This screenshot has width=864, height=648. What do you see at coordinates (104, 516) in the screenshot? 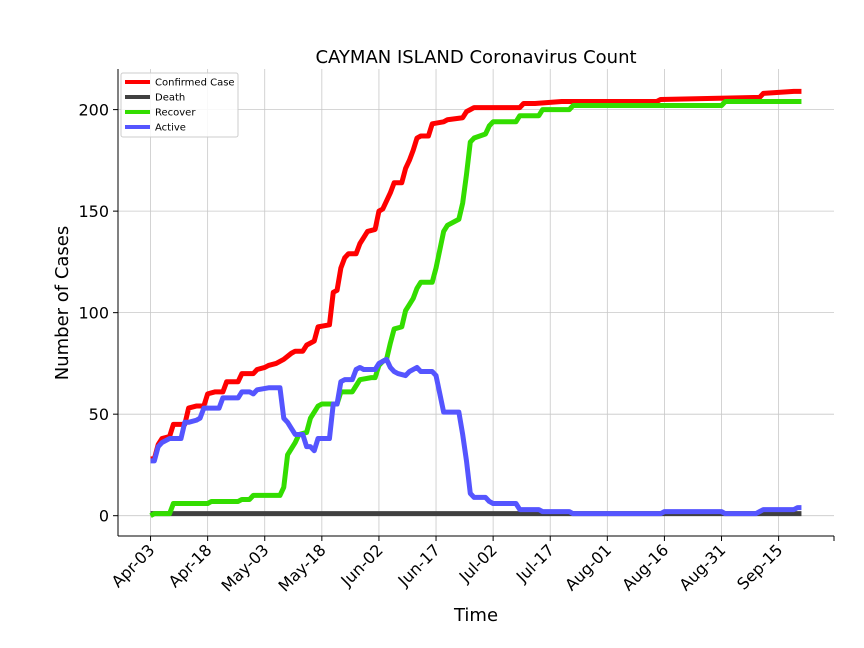
I see `y-tick-label: 0` at bounding box center [104, 516].